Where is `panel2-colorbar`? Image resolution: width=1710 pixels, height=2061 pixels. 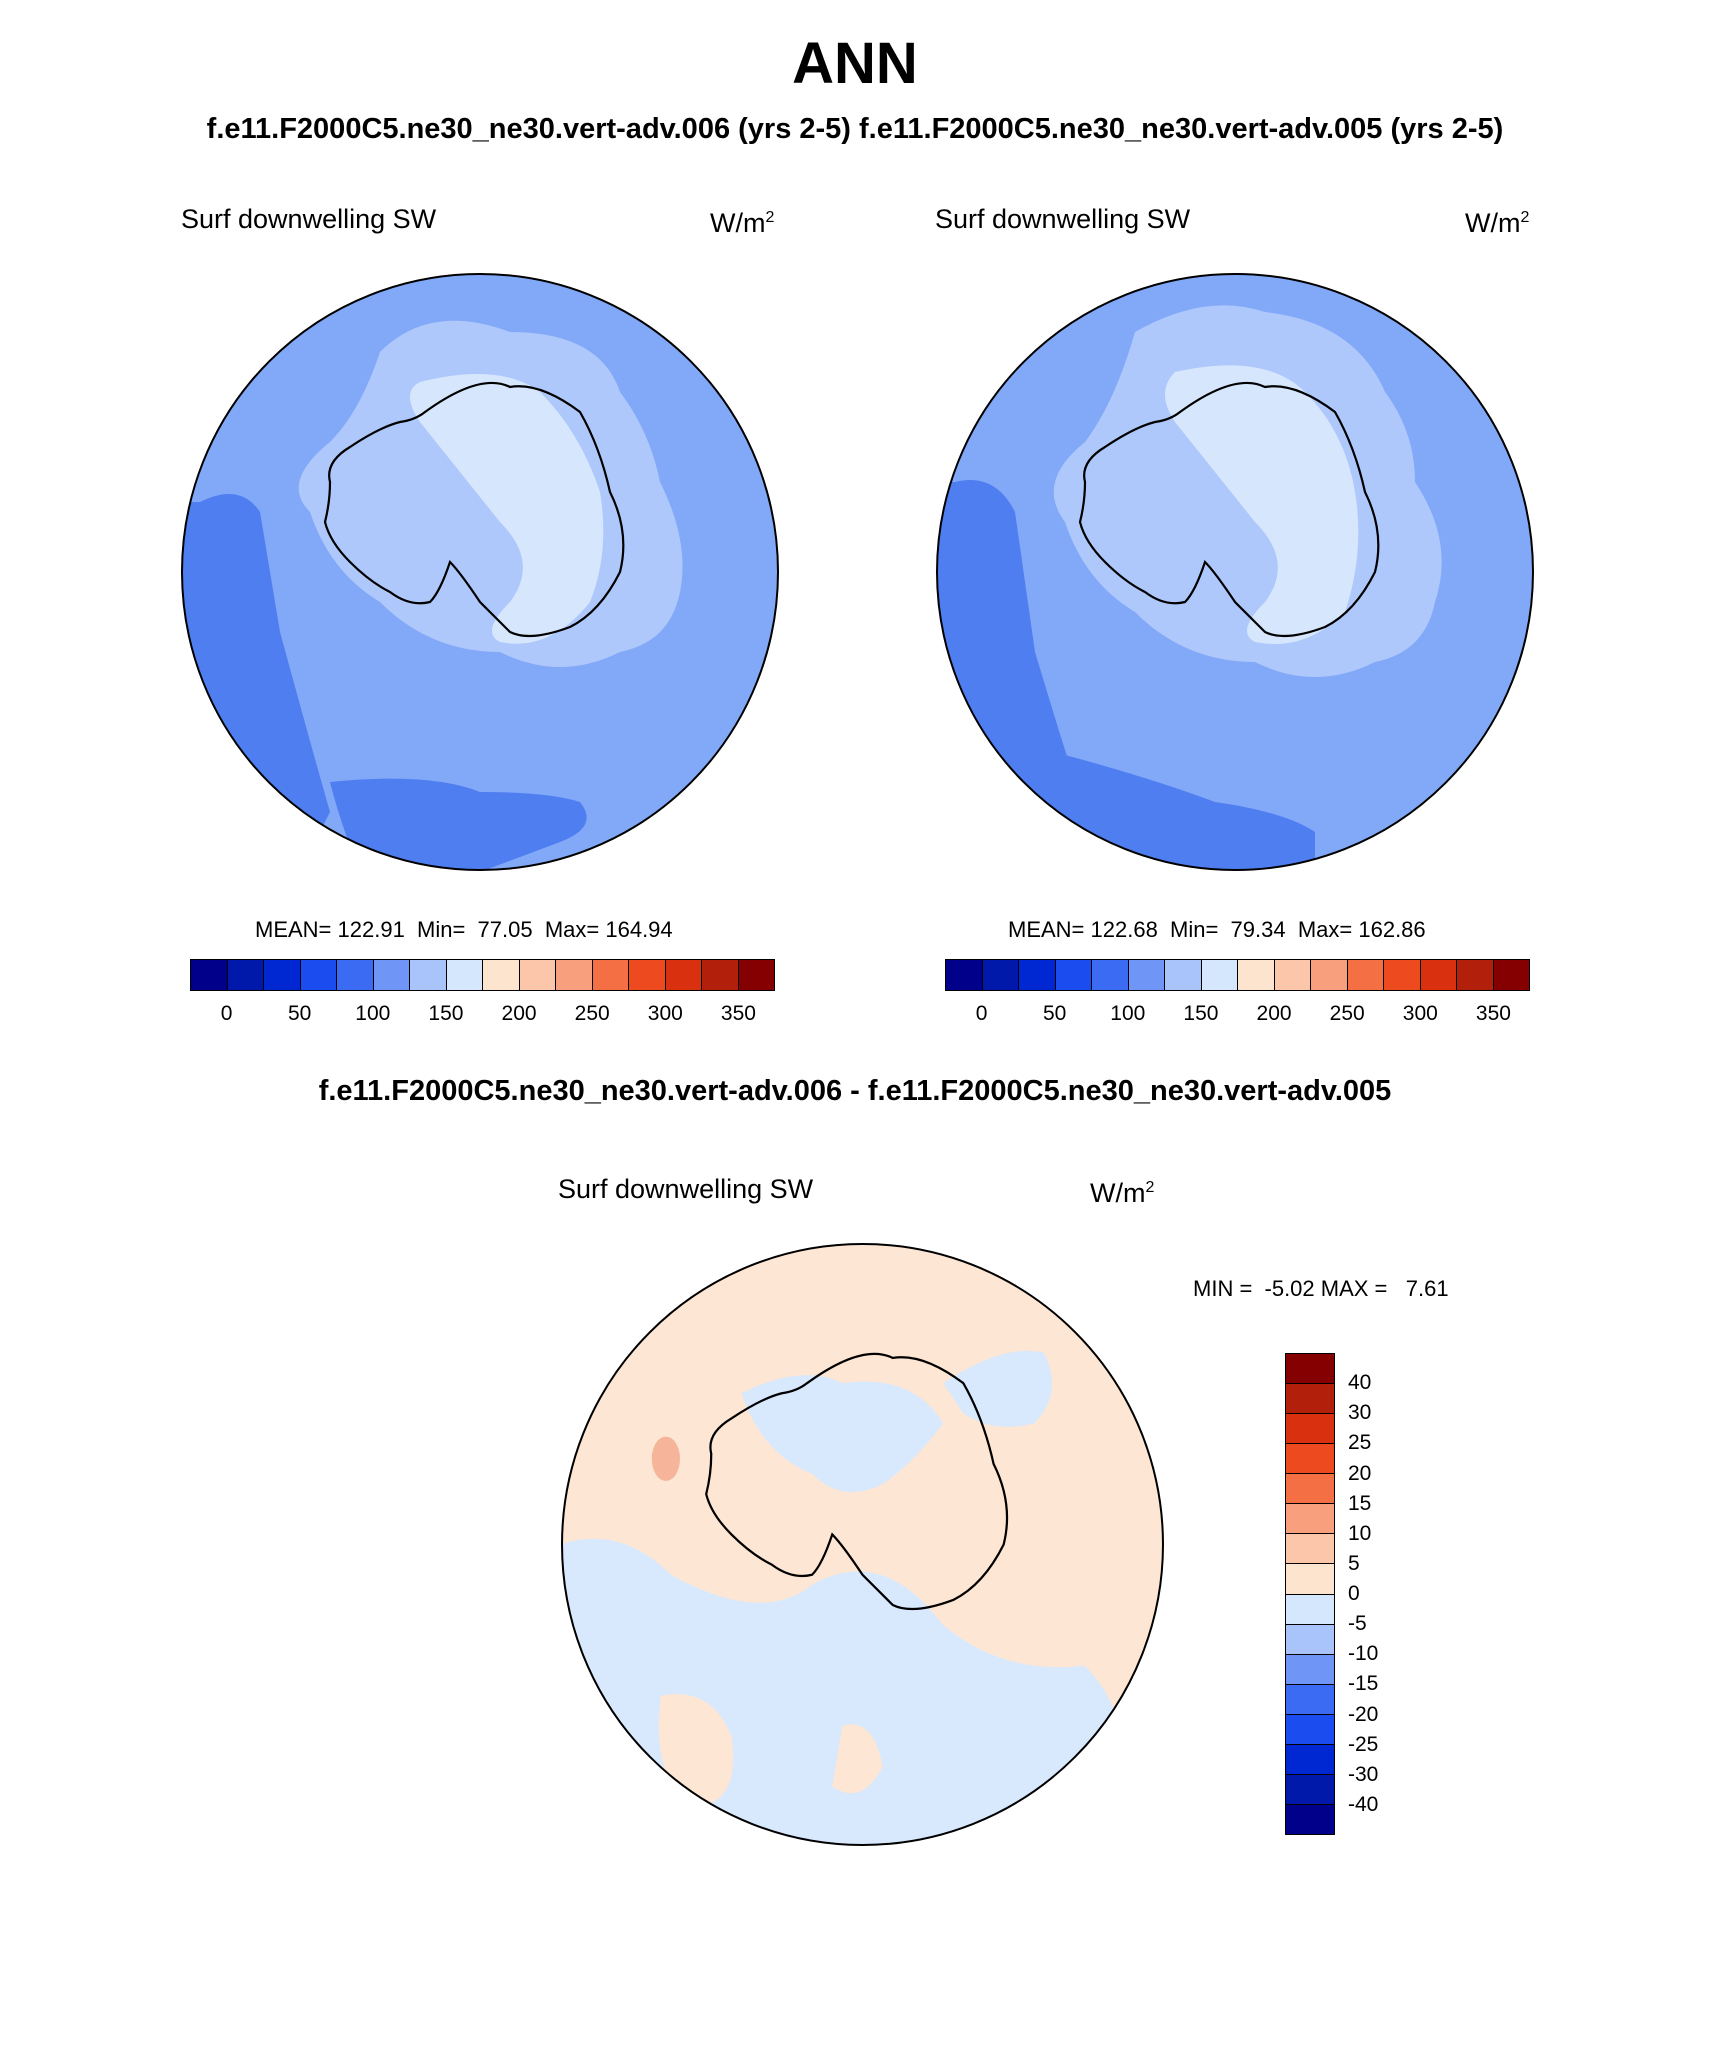
panel2-colorbar is located at coordinates (1237, 975).